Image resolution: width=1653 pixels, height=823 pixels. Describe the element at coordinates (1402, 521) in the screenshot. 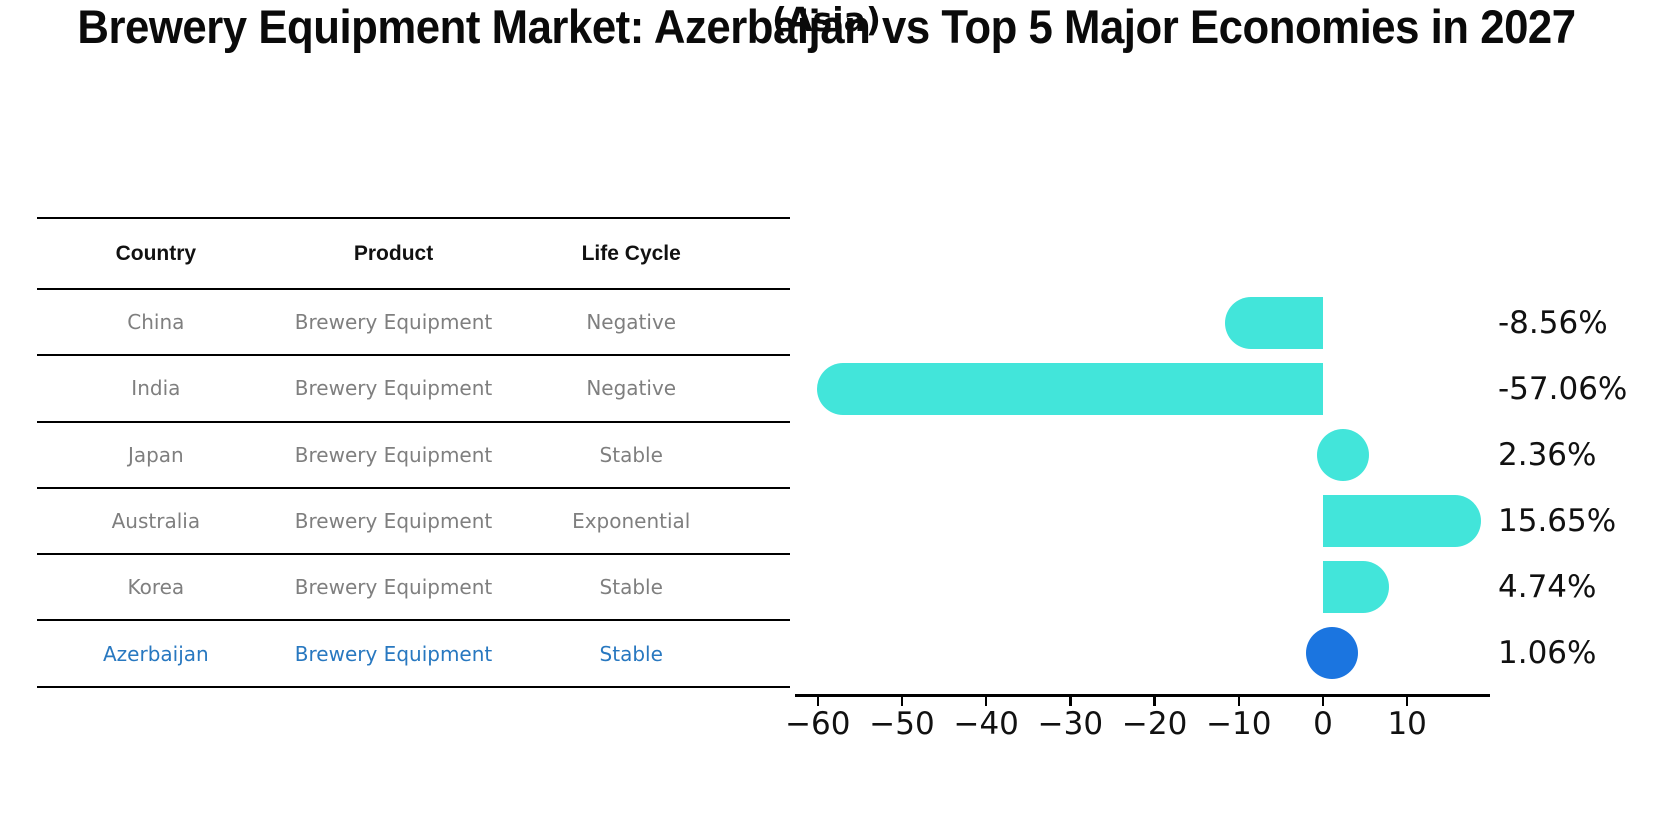

I see `bar-australia` at that location.